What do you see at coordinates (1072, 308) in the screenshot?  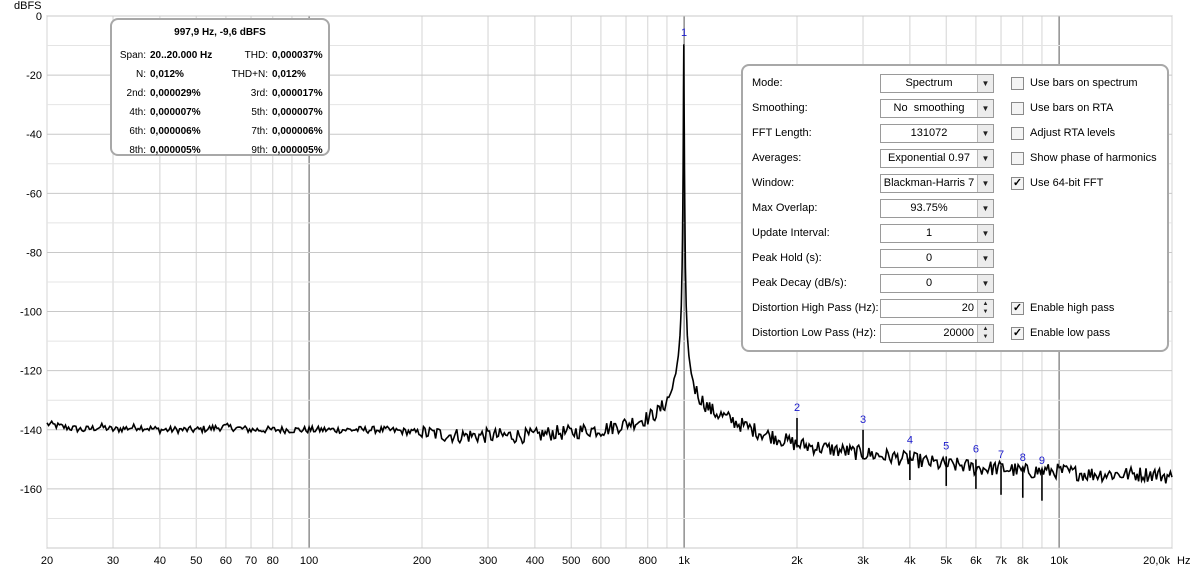 I see `enable-high-pass-label: Enable high pass` at bounding box center [1072, 308].